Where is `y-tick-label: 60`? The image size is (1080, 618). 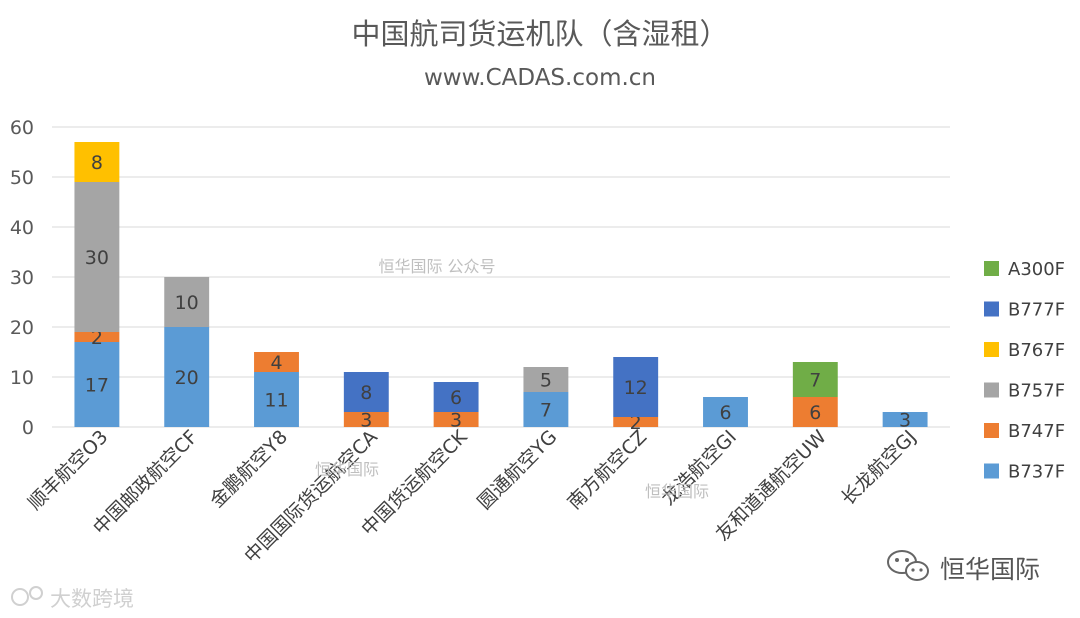
y-tick-label: 60 is located at coordinates (22, 128).